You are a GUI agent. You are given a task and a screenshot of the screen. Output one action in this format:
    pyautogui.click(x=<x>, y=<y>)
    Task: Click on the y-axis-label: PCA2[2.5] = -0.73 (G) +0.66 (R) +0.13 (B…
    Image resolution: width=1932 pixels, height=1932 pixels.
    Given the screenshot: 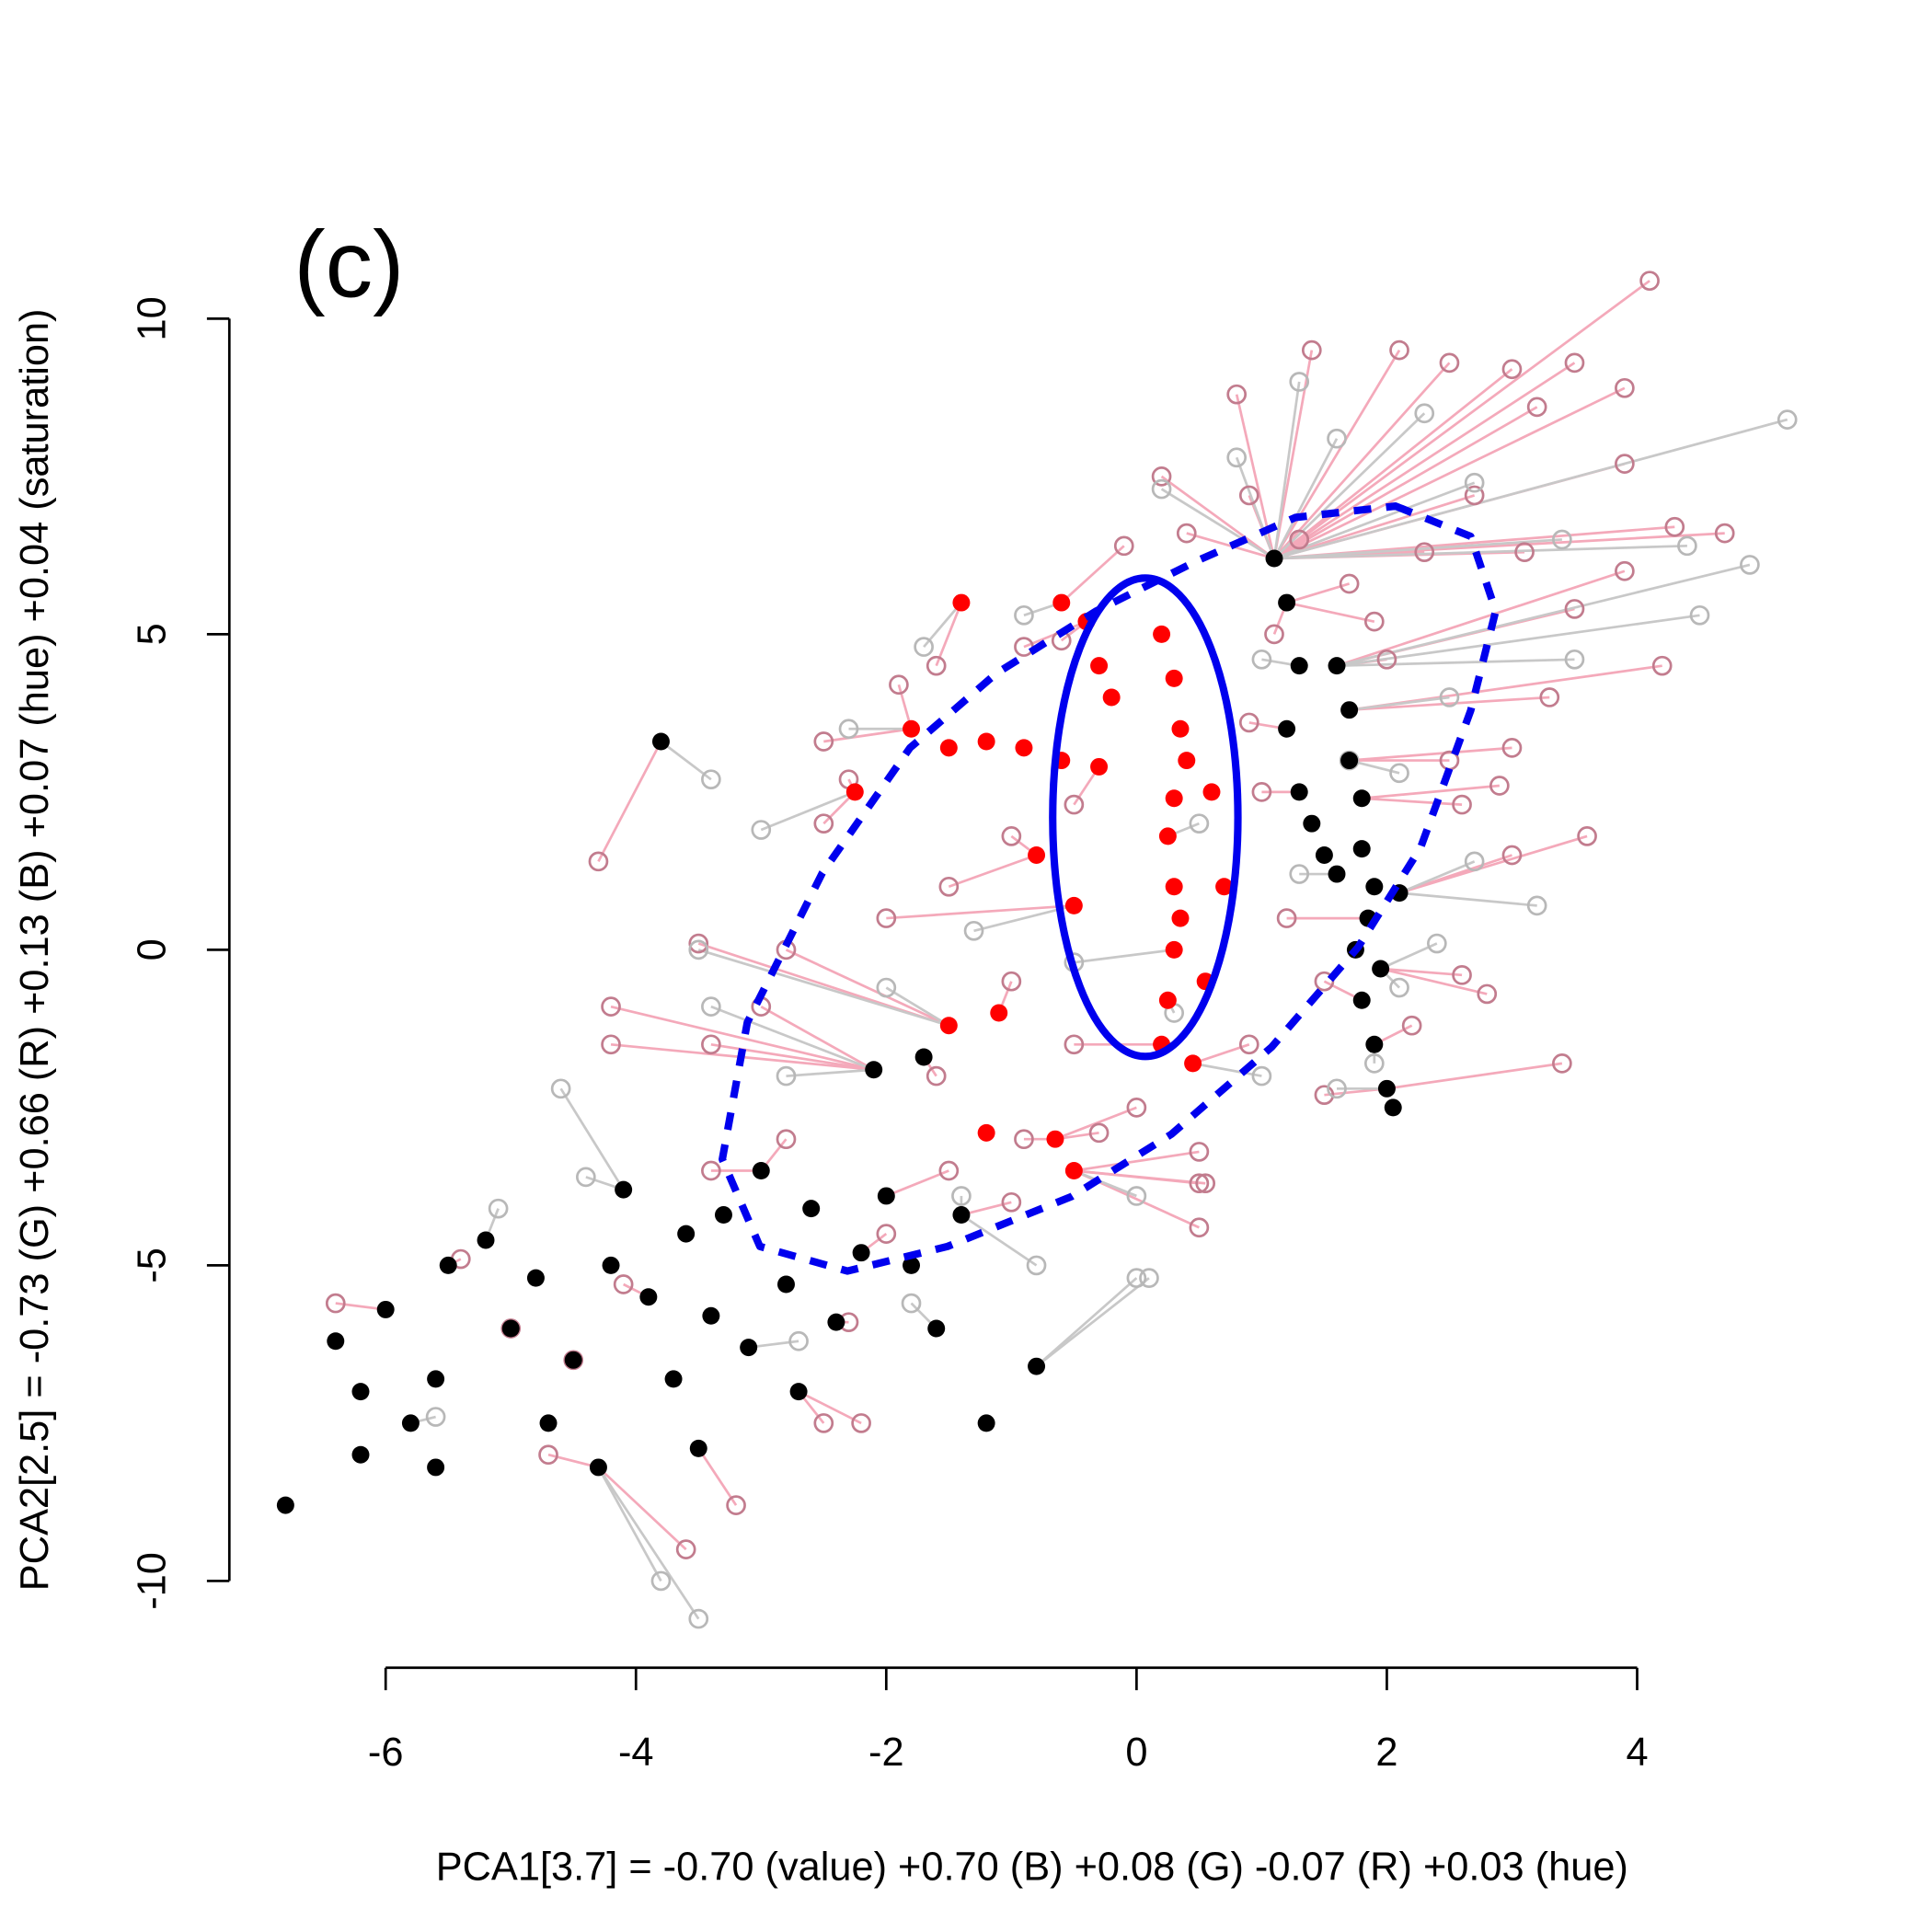 What is the action you would take?
    pyautogui.click(x=35, y=951)
    